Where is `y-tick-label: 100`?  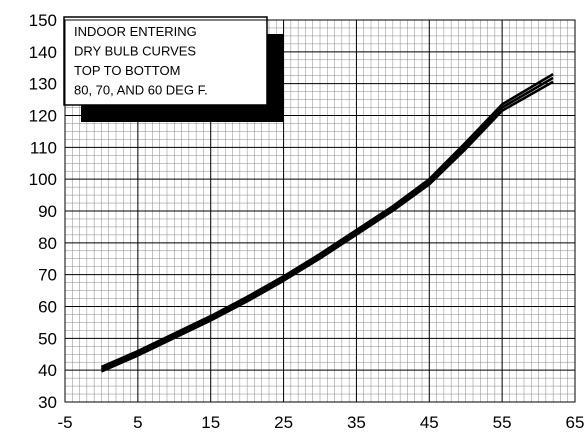
y-tick-label: 100 is located at coordinates (43, 179).